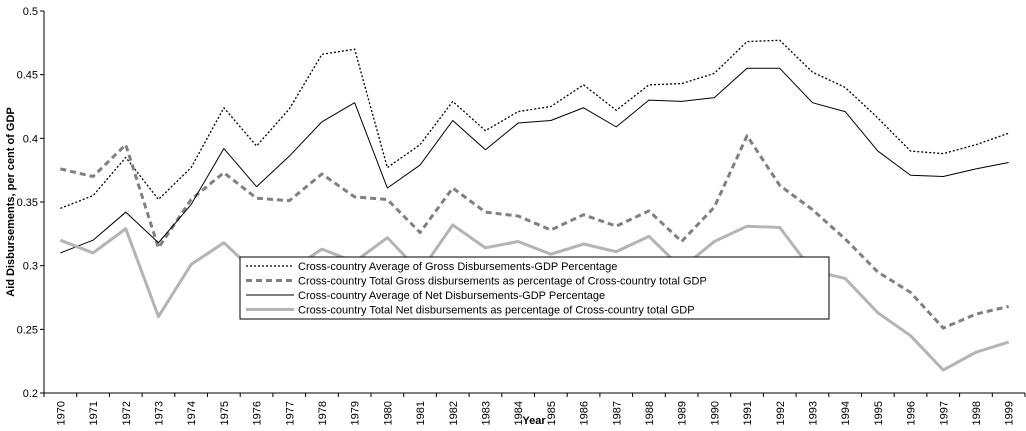 This screenshot has height=431, width=1026. I want to click on x-tick-label: 1996, so click(912, 413).